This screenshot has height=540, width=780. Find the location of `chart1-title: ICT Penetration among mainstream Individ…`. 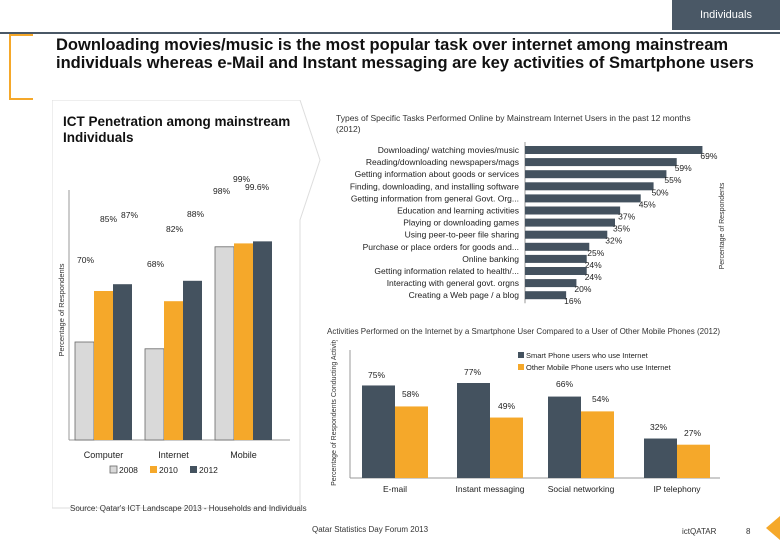

chart1-title: ICT Penetration among mainstream Individ… is located at coordinates (177, 129).